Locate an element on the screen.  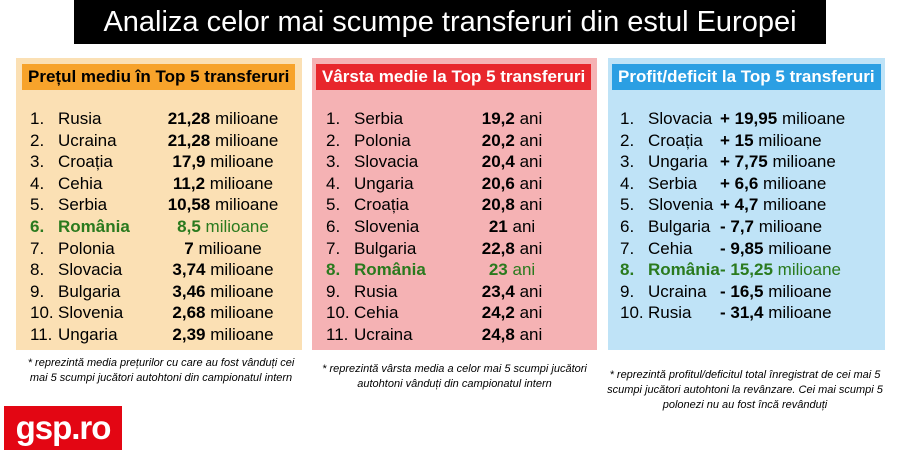
ranking-row: 7. Cehia - 9,85 milioane is located at coordinates (746, 248).